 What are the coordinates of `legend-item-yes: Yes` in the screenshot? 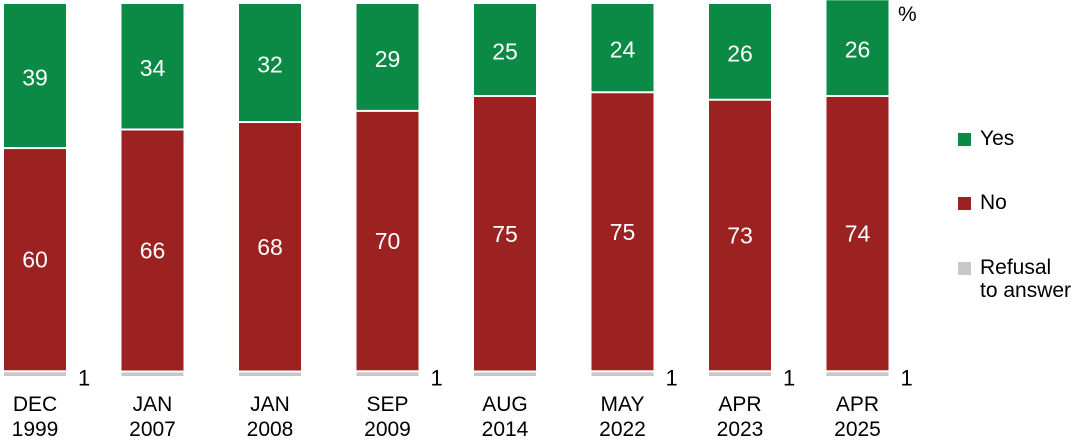 It's located at (986, 138).